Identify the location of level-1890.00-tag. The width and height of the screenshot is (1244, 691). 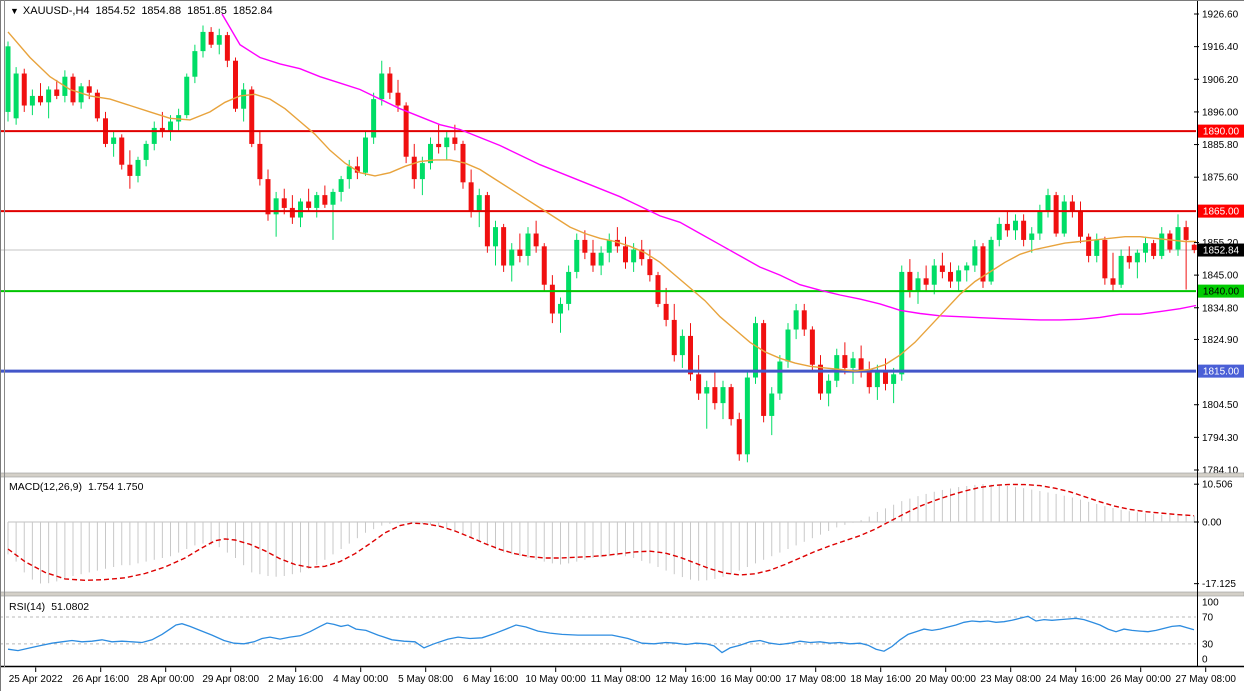
(1221, 131).